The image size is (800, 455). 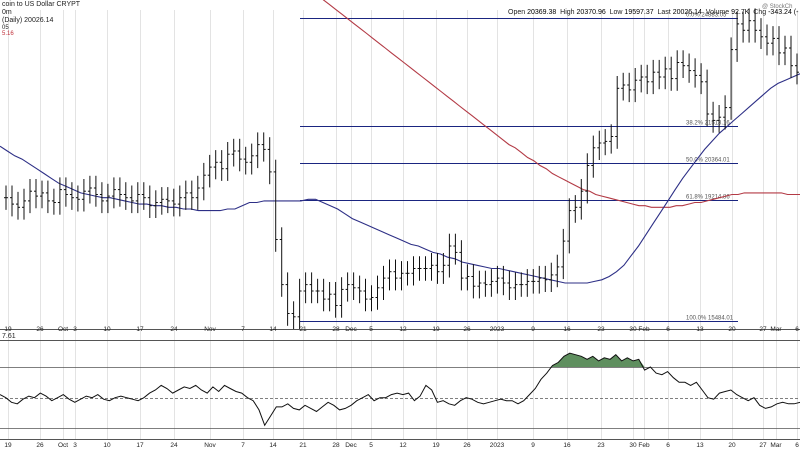 I want to click on x-tick-label-bottom: Mar, so click(x=776, y=445).